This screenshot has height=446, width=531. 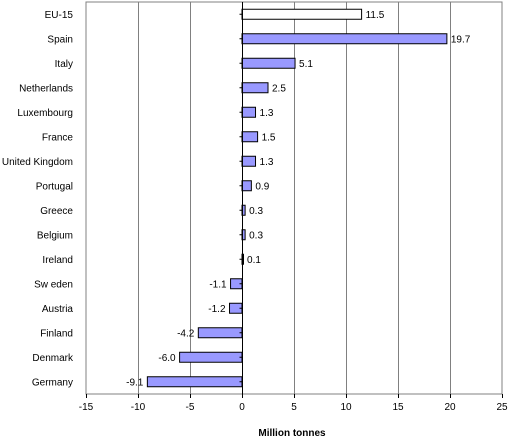 What do you see at coordinates (138, 407) in the screenshot?
I see `x-tick-label: -10` at bounding box center [138, 407].